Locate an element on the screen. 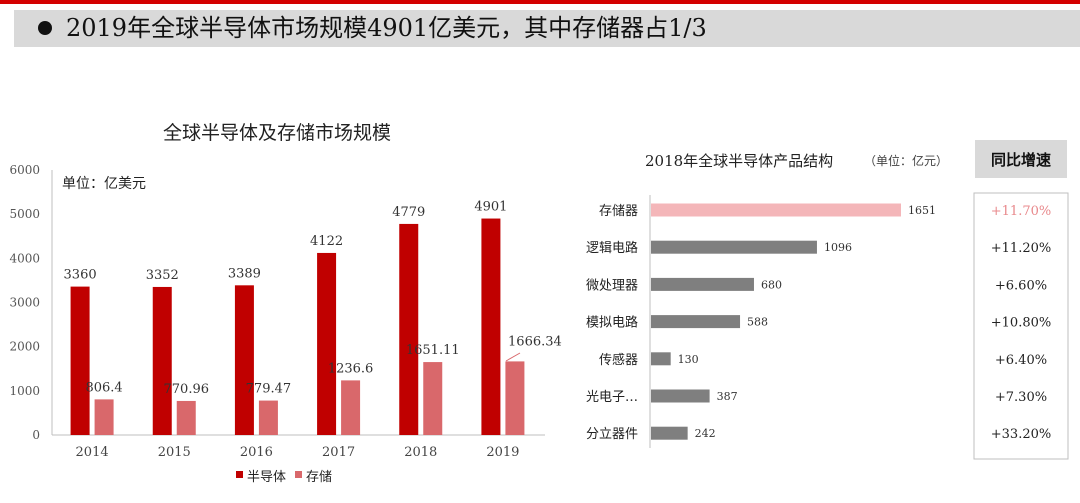 Image resolution: width=1080 pixels, height=503 pixels. data-label-storage-2018: 1651.11 is located at coordinates (433, 350).